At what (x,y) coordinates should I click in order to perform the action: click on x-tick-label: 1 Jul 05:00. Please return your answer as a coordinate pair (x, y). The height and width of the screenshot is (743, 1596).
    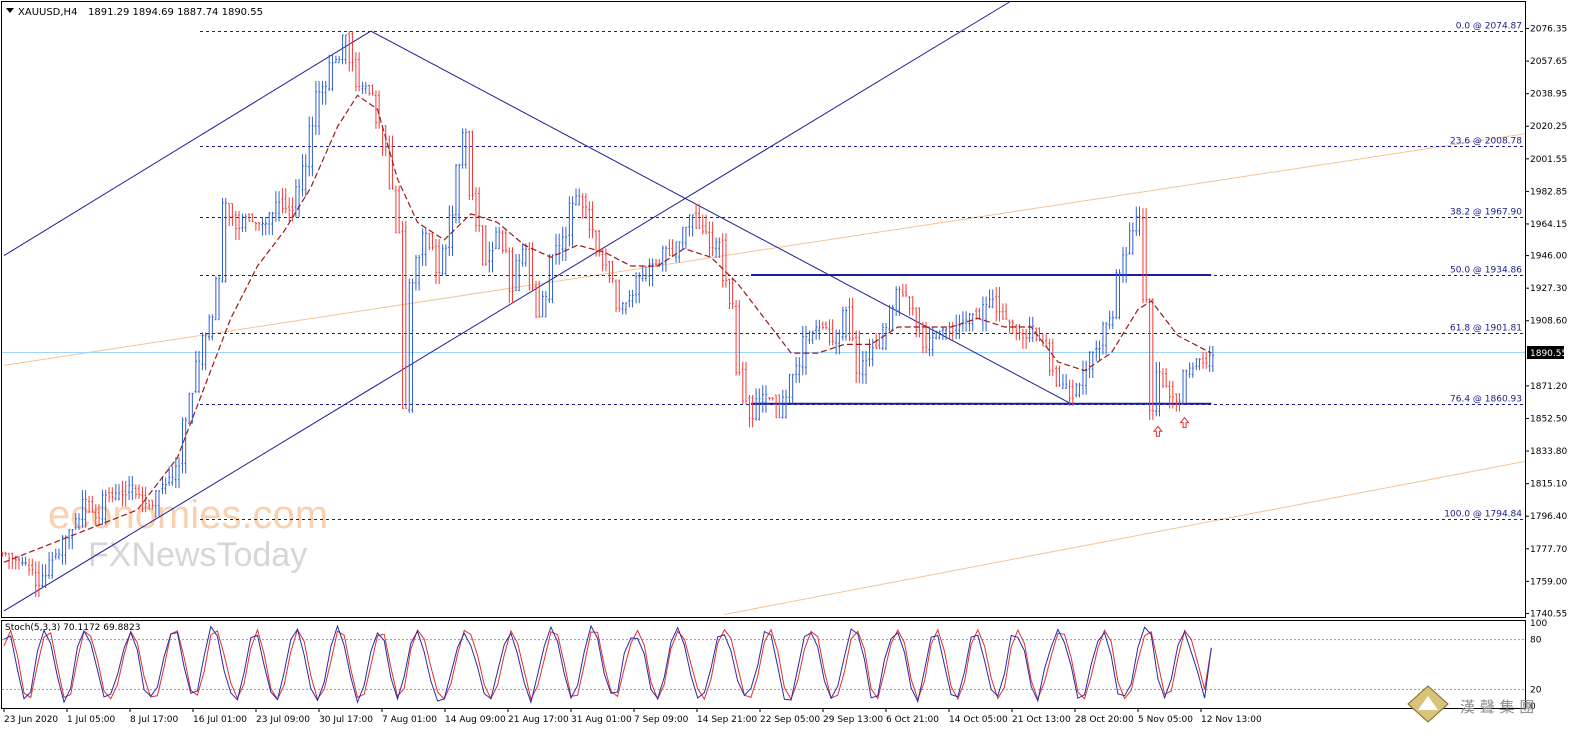
    Looking at the image, I should click on (91, 720).